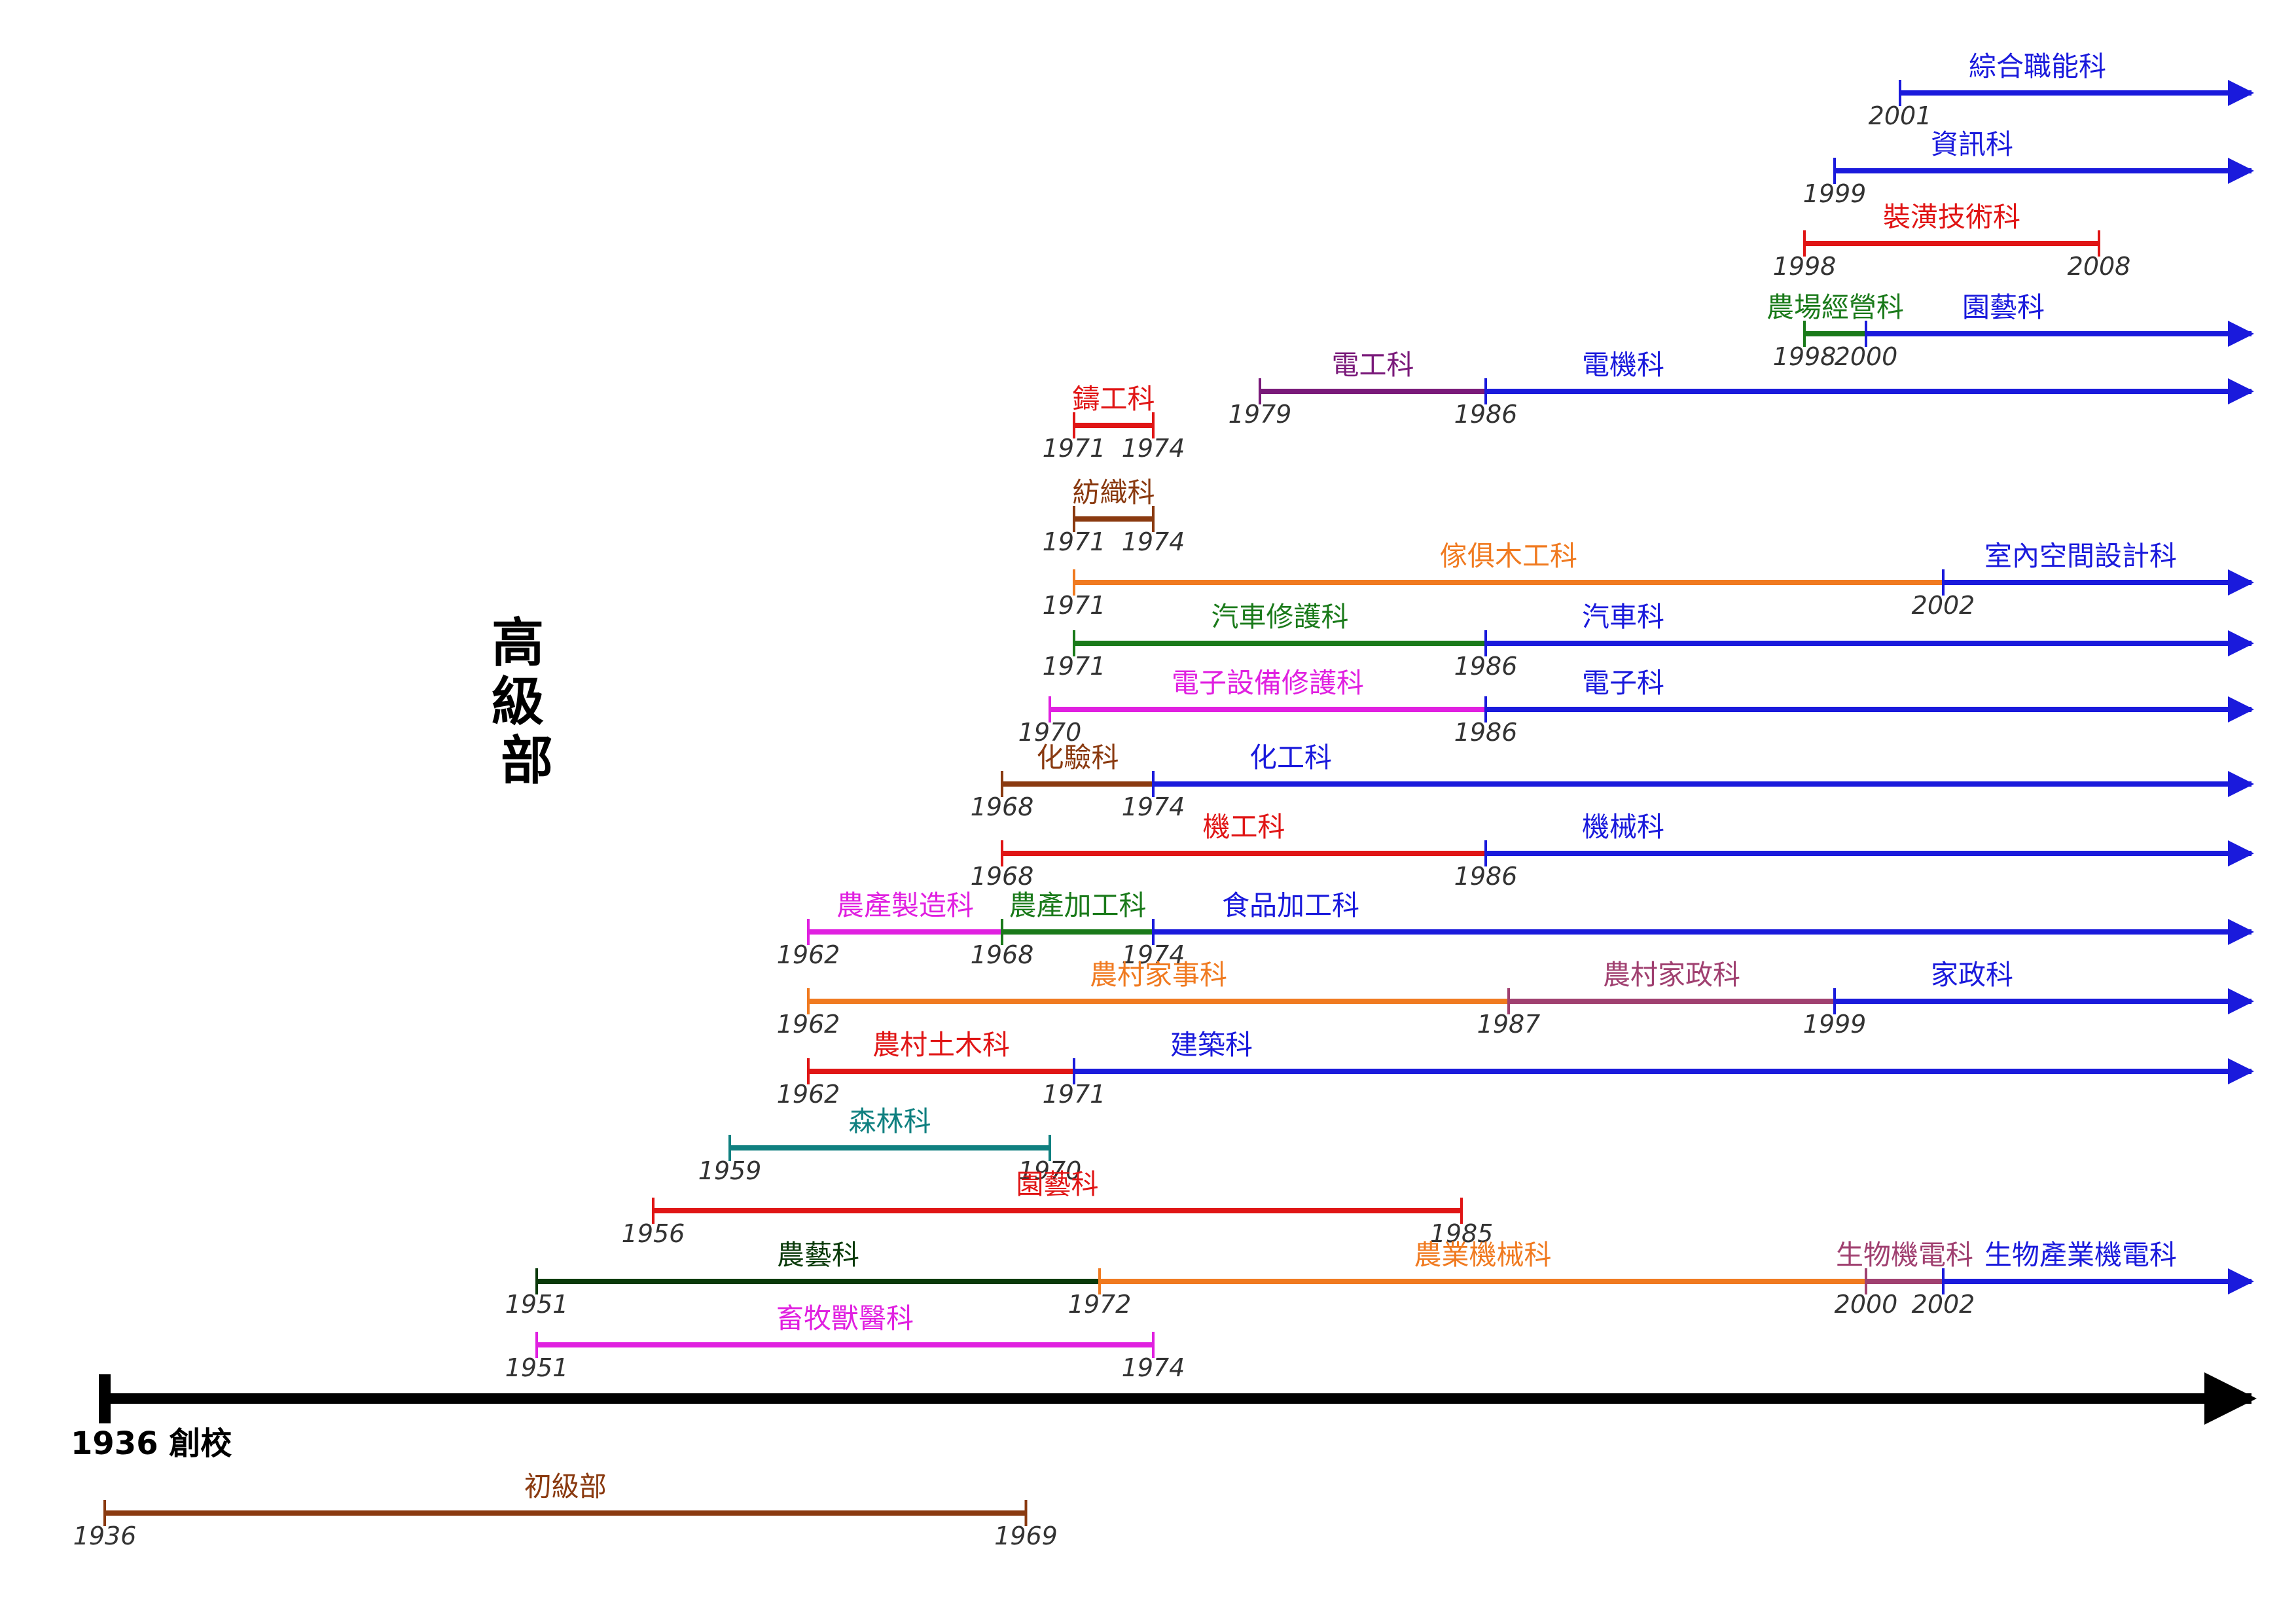 This screenshot has height=1623, width=2296. Describe the element at coordinates (1114, 516) in the screenshot. I see `department-row: 紡織科 1971 1974` at that location.